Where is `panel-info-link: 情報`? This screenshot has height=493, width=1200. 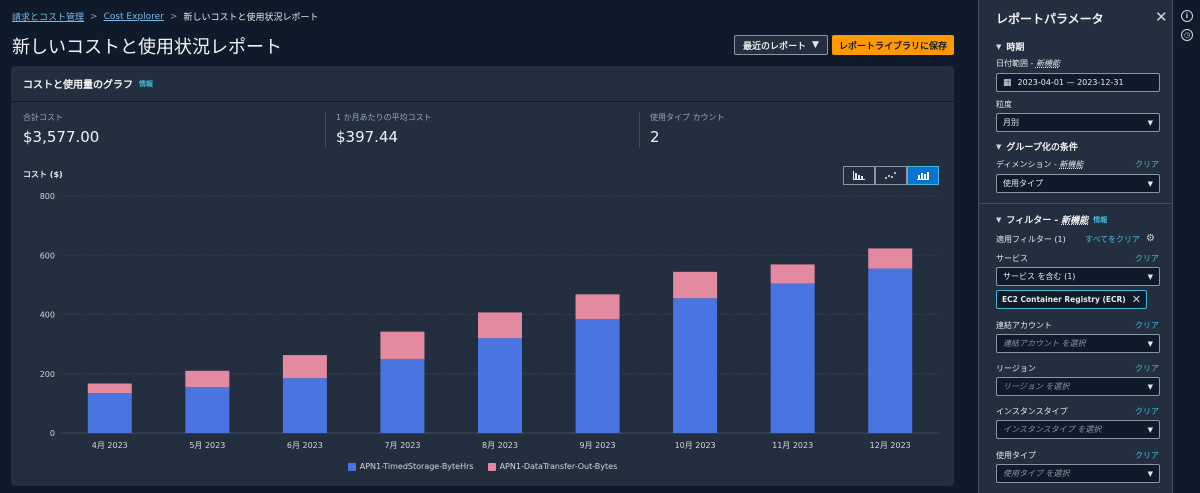 panel-info-link: 情報 is located at coordinates (146, 83).